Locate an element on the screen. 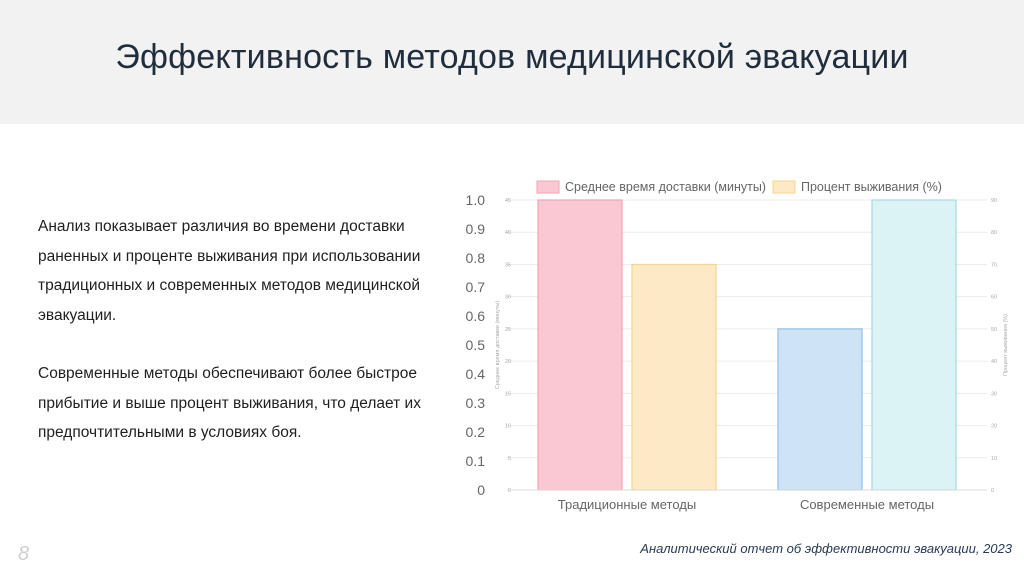 The width and height of the screenshot is (1024, 574). left-tick-label: 45 is located at coordinates (508, 201).